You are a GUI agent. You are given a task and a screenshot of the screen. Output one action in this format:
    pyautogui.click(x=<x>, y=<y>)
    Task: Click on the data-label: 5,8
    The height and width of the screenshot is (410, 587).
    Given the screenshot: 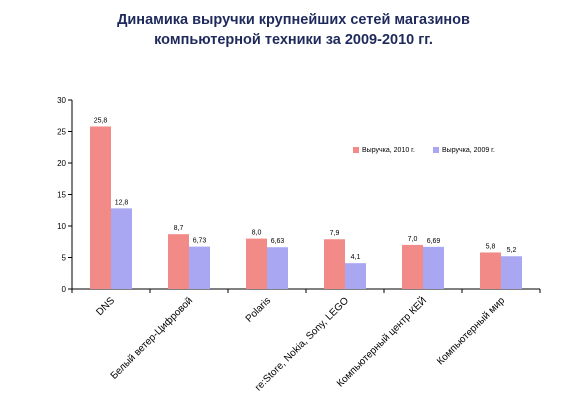 What is the action you would take?
    pyautogui.click(x=491, y=246)
    